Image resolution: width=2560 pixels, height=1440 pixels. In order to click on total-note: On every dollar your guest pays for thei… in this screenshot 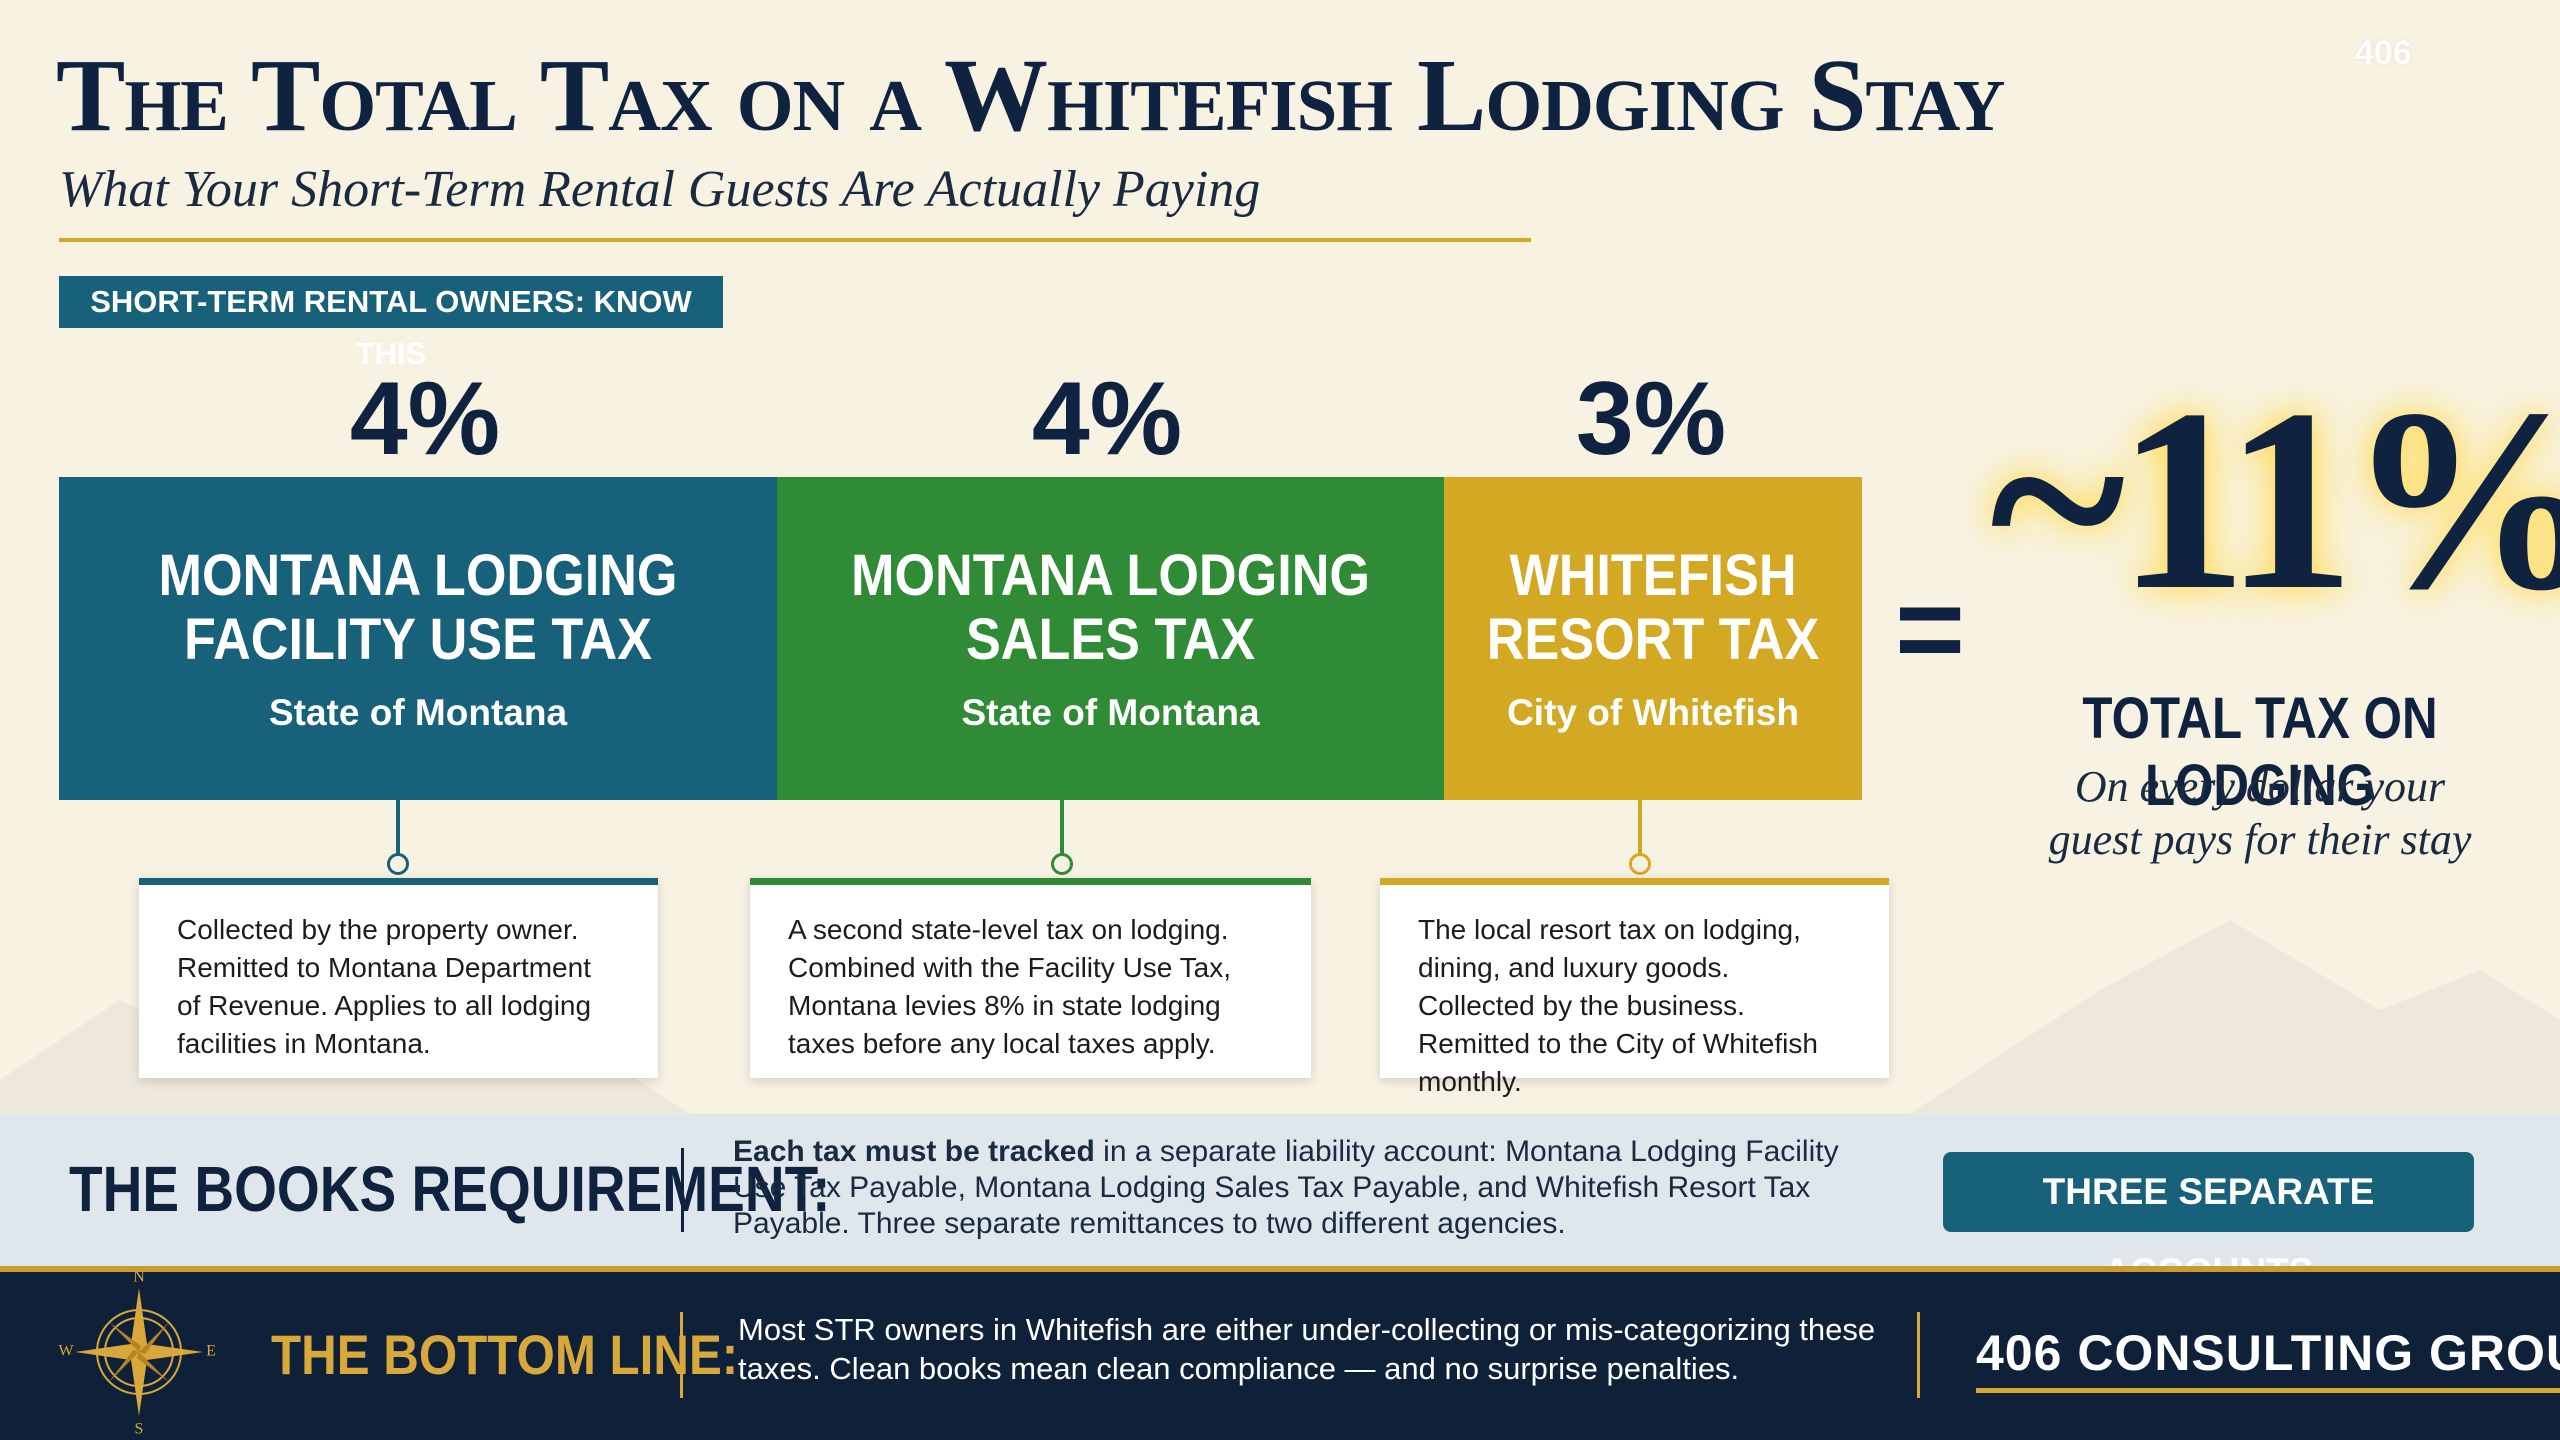, I will do `click(2260, 813)`.